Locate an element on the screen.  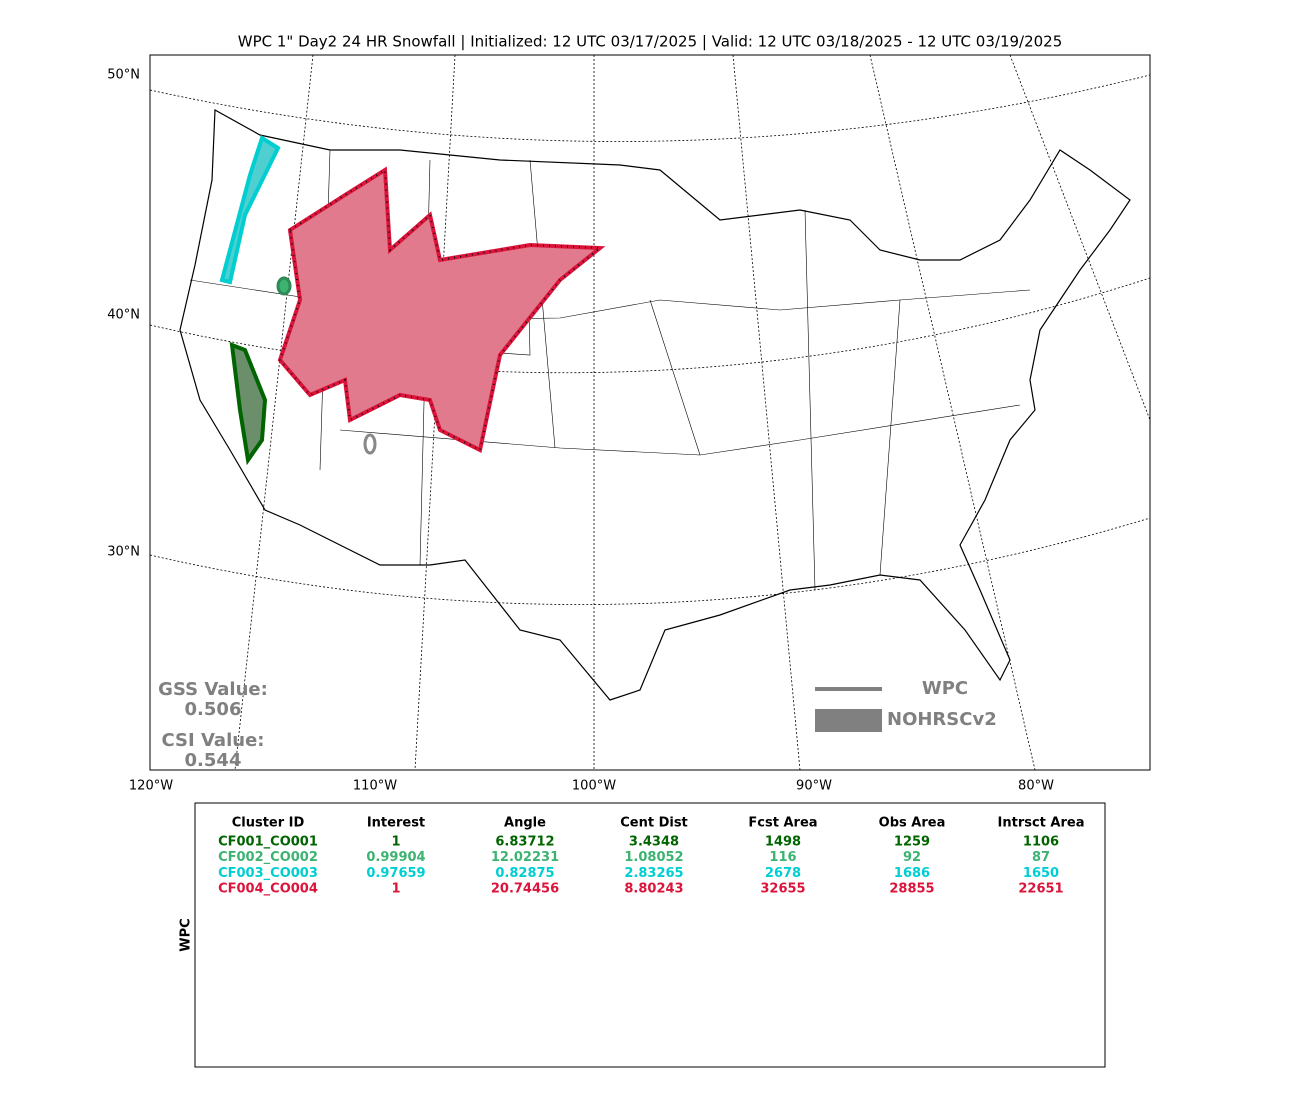
table-cell: 1650 is located at coordinates (1041, 873).